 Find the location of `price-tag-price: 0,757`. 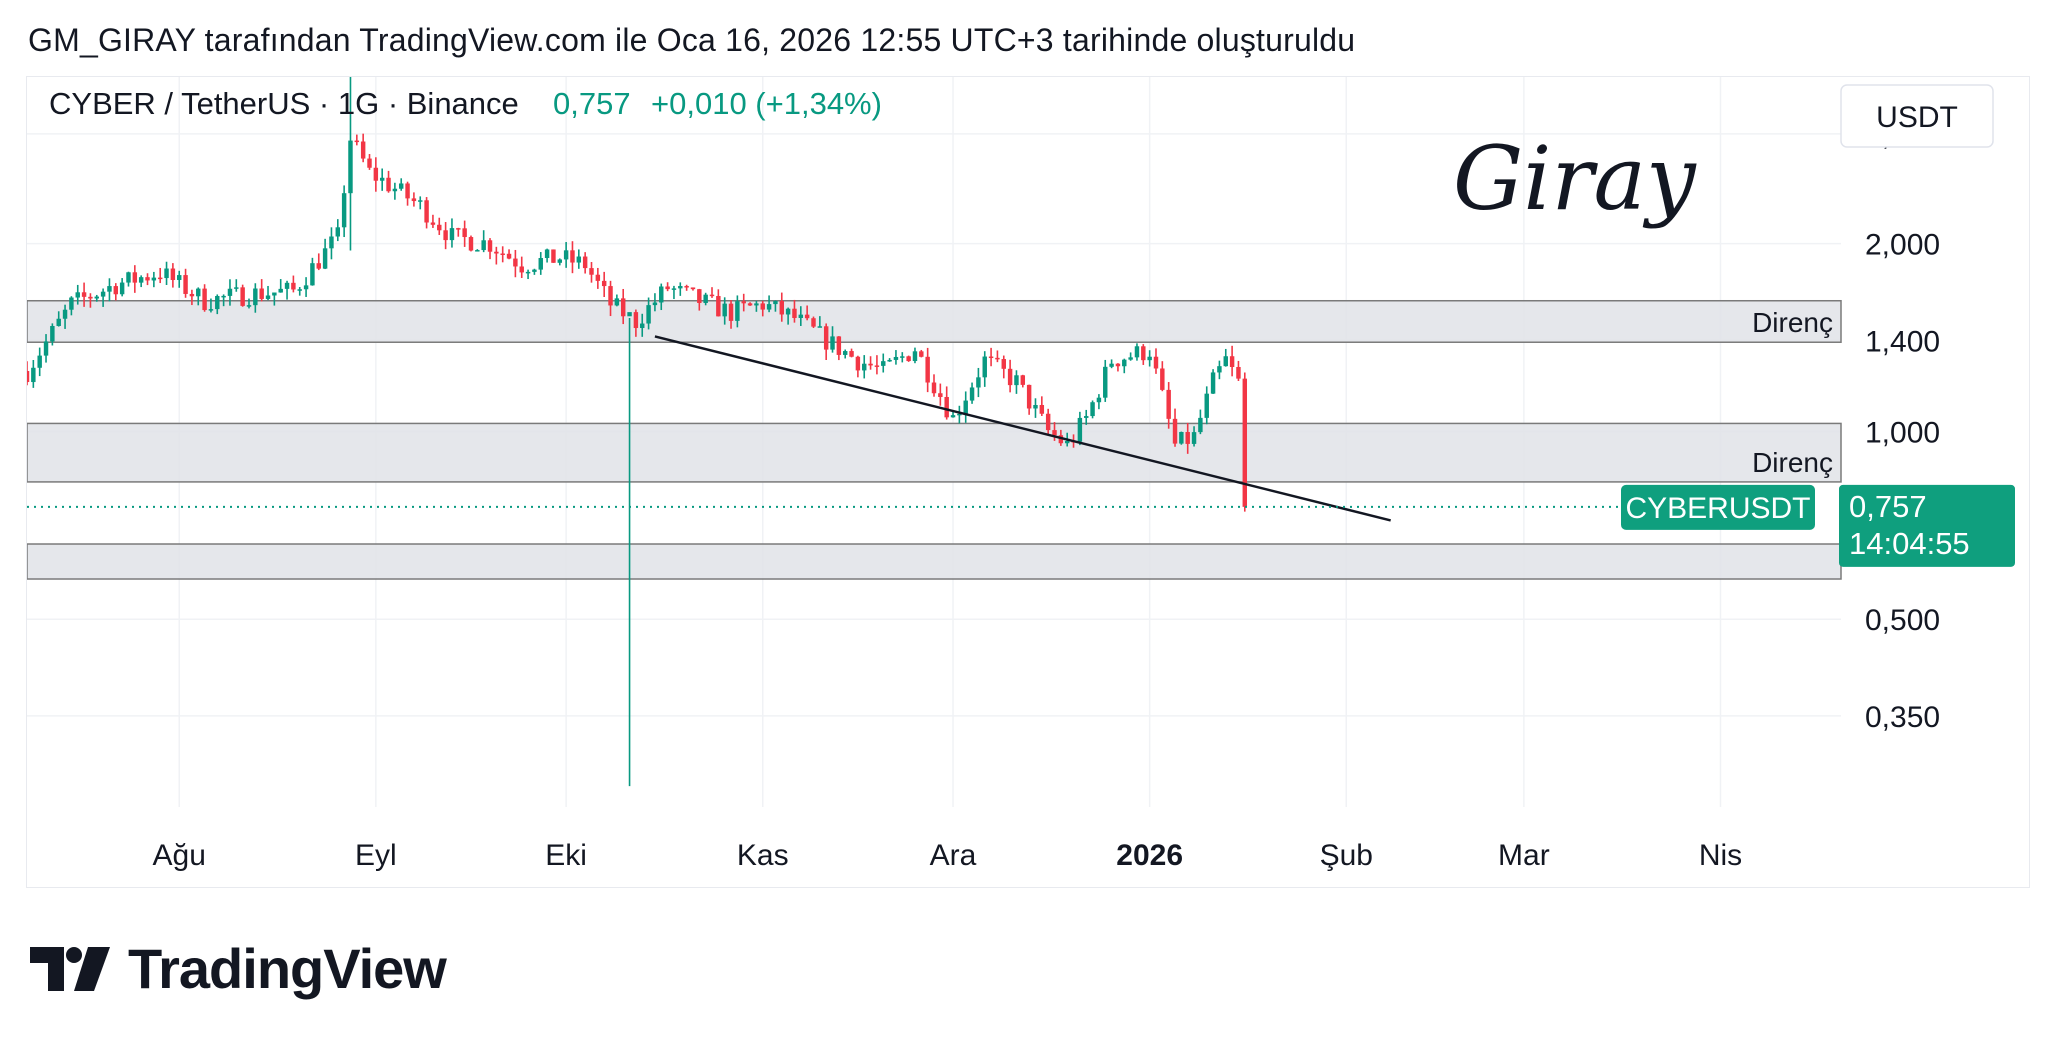

price-tag-price: 0,757 is located at coordinates (1888, 506).